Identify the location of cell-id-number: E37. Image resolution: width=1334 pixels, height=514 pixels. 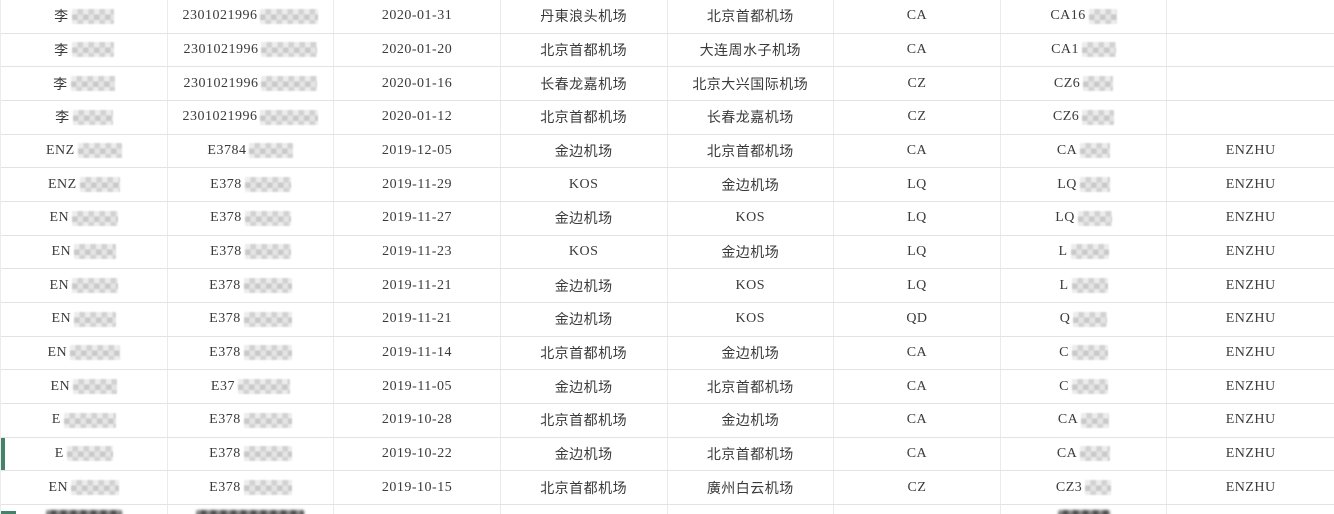
(251, 386).